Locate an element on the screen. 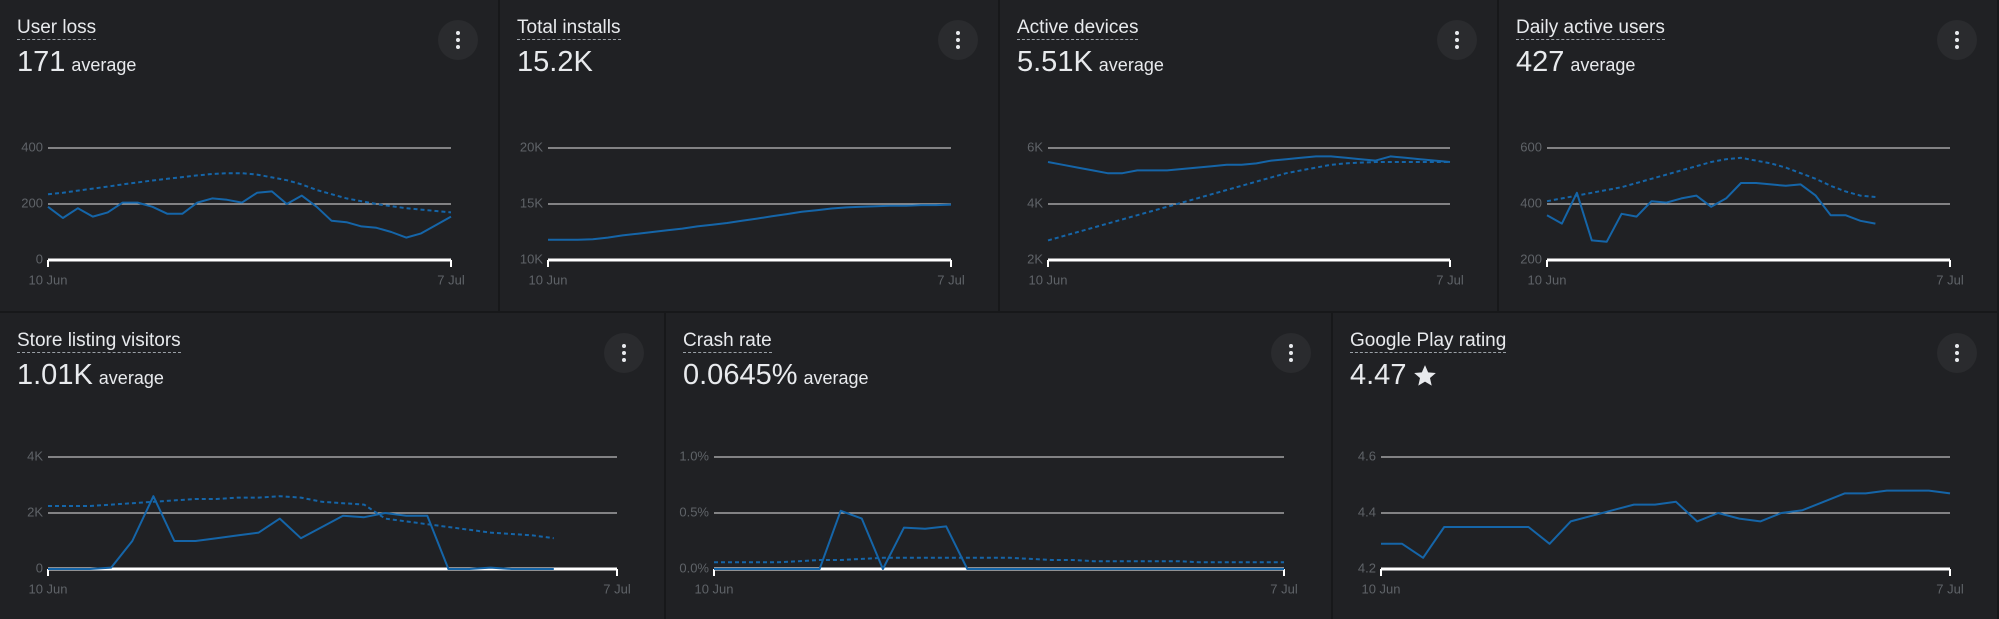 Image resolution: width=1999 pixels, height=619 pixels. y-tick-label: 200 is located at coordinates (1531, 258).